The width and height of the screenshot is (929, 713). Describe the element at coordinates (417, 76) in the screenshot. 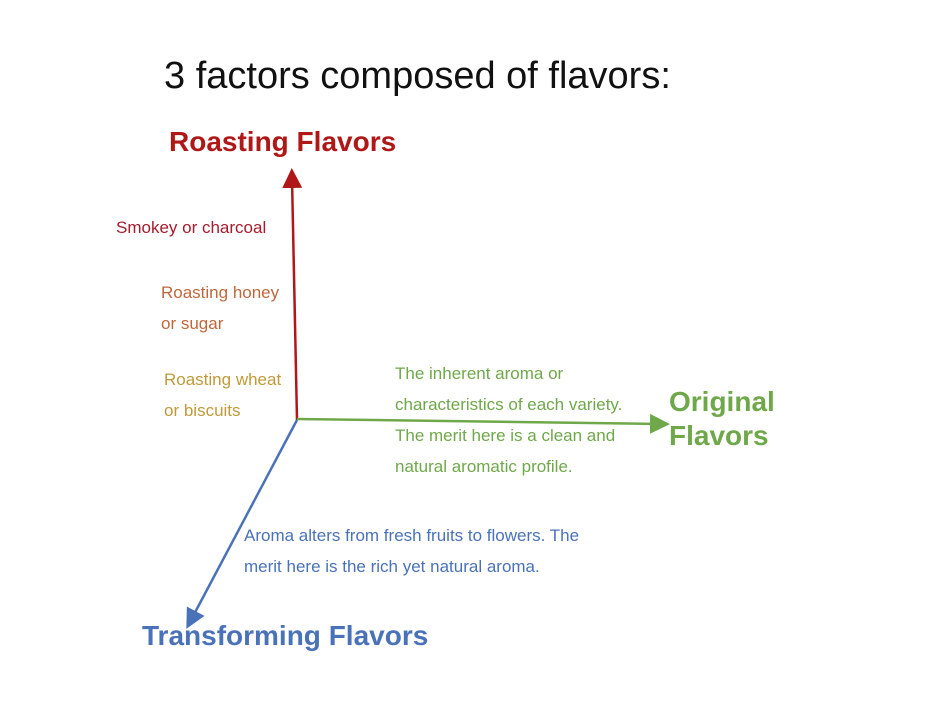

I see `slide-title: 3 factors composed of flavors:` at that location.